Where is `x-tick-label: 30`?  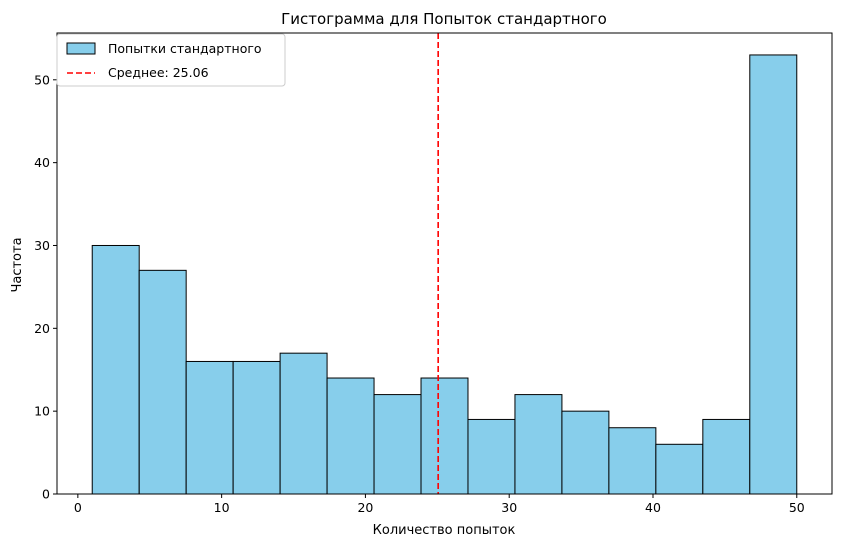 x-tick-label: 30 is located at coordinates (509, 507).